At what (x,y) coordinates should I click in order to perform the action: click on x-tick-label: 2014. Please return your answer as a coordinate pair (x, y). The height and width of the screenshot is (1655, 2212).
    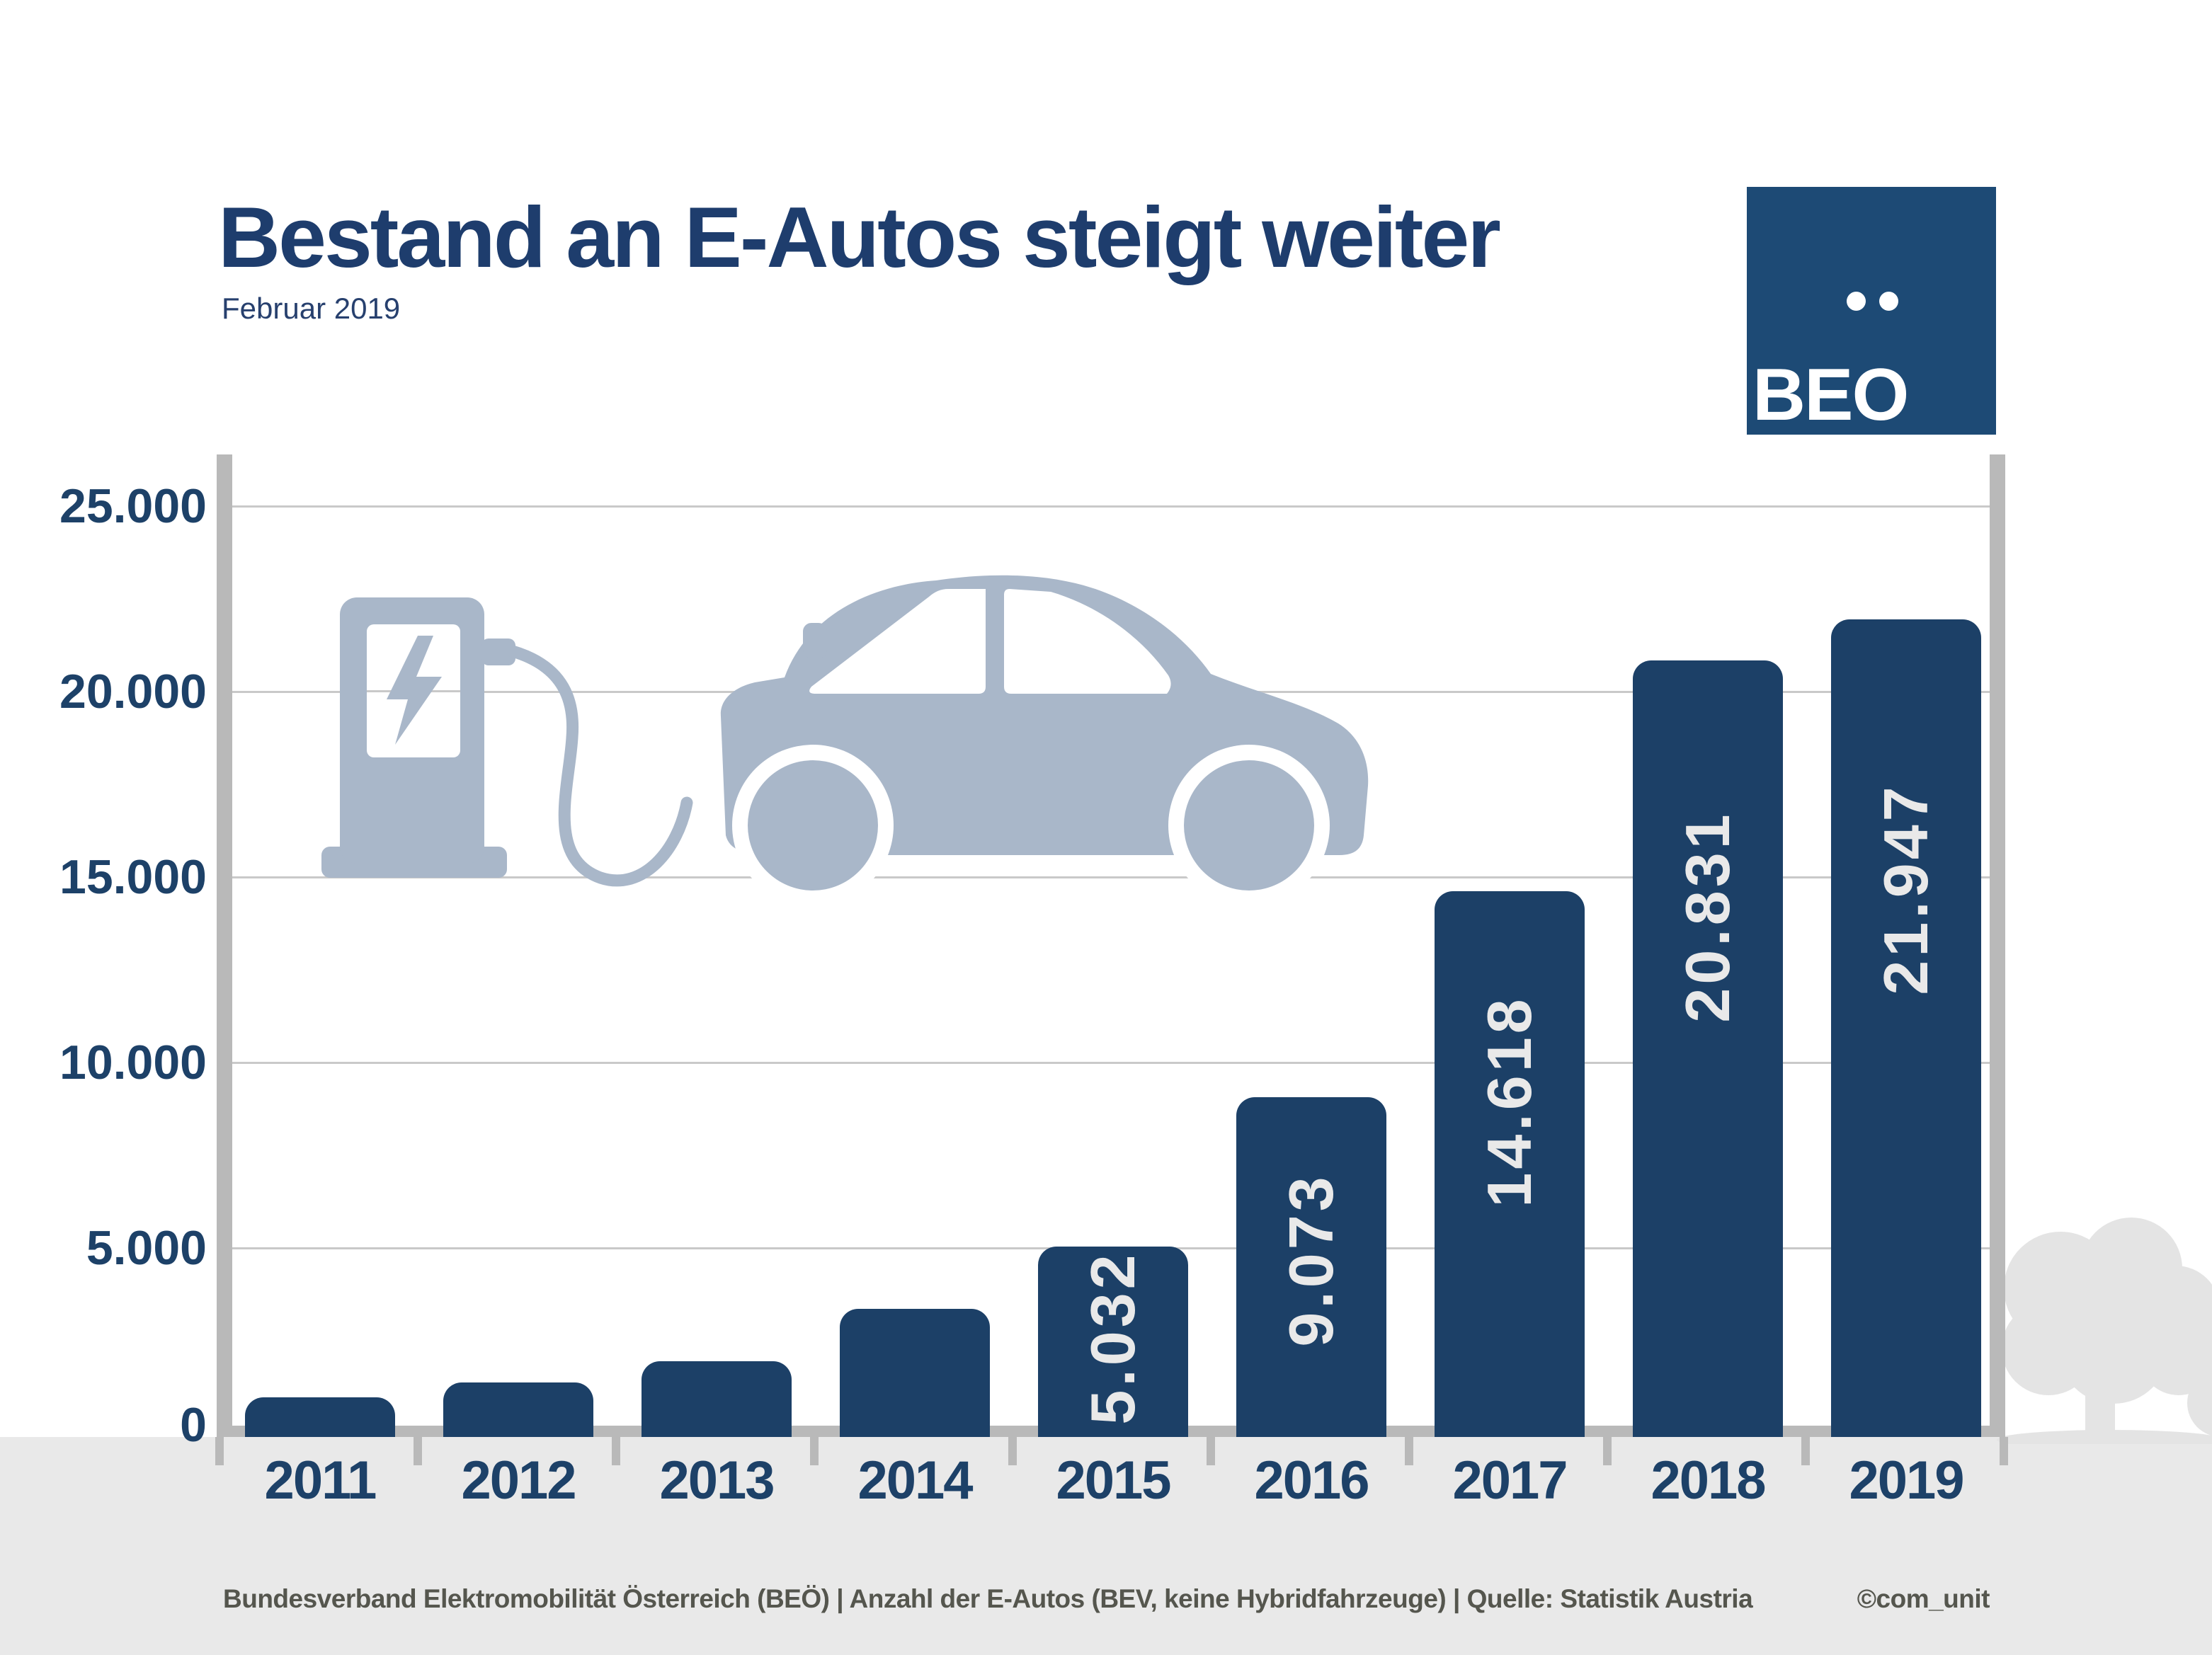
    Looking at the image, I should click on (915, 1480).